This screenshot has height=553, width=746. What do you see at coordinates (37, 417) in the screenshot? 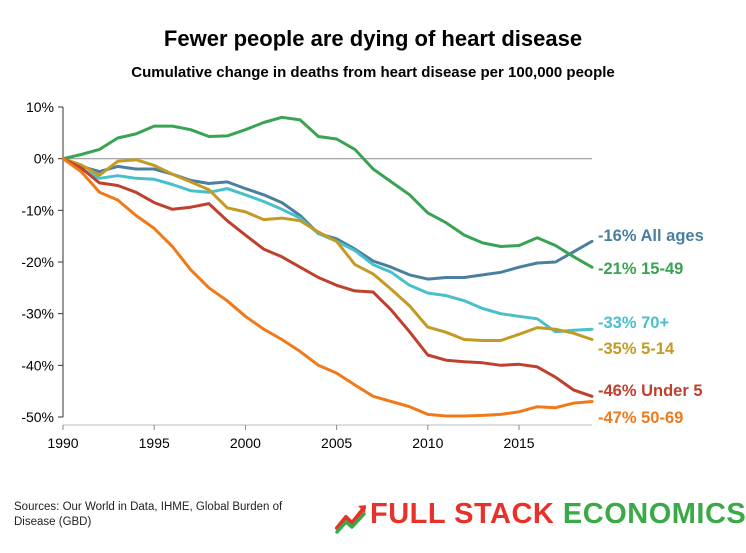
I see `y-tick-label: -50%` at bounding box center [37, 417].